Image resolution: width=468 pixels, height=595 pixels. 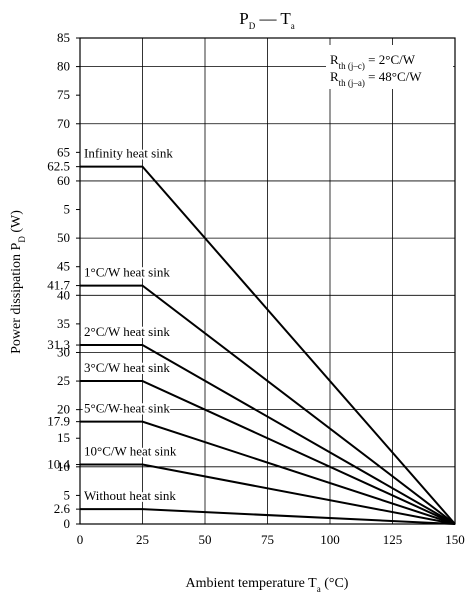 What do you see at coordinates (127, 408) in the screenshot?
I see `series-label: 5°C/W heat sink` at bounding box center [127, 408].